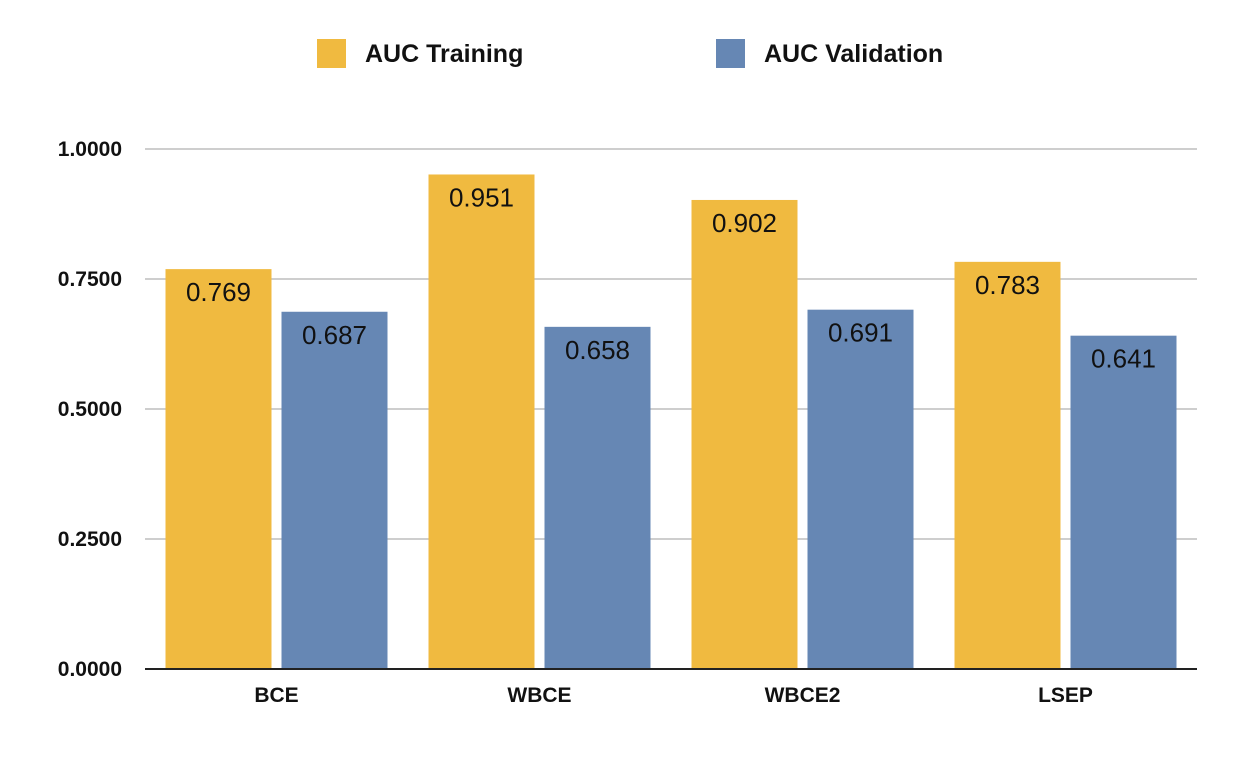 The width and height of the screenshot is (1260, 764). Describe the element at coordinates (597, 350) in the screenshot. I see `data-label: 0.658` at that location.